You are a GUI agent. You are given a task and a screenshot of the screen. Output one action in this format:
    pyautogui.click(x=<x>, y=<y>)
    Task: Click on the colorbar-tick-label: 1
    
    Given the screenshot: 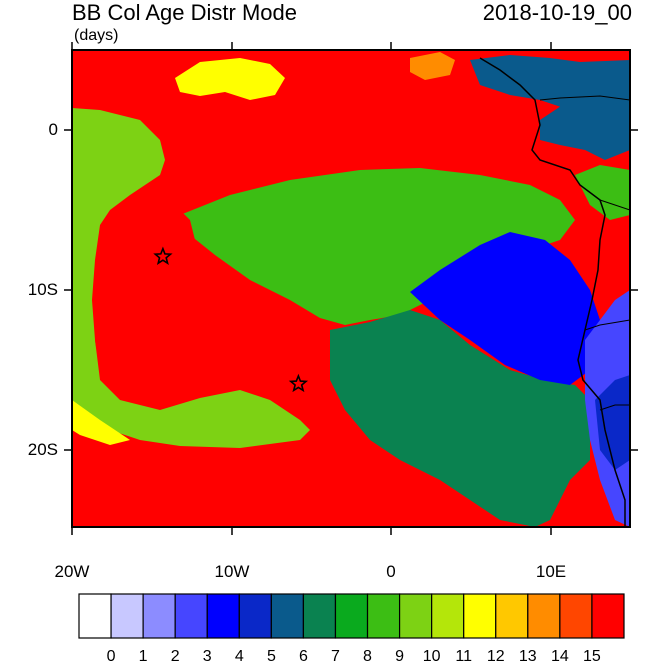 What is the action you would take?
    pyautogui.click(x=143, y=656)
    